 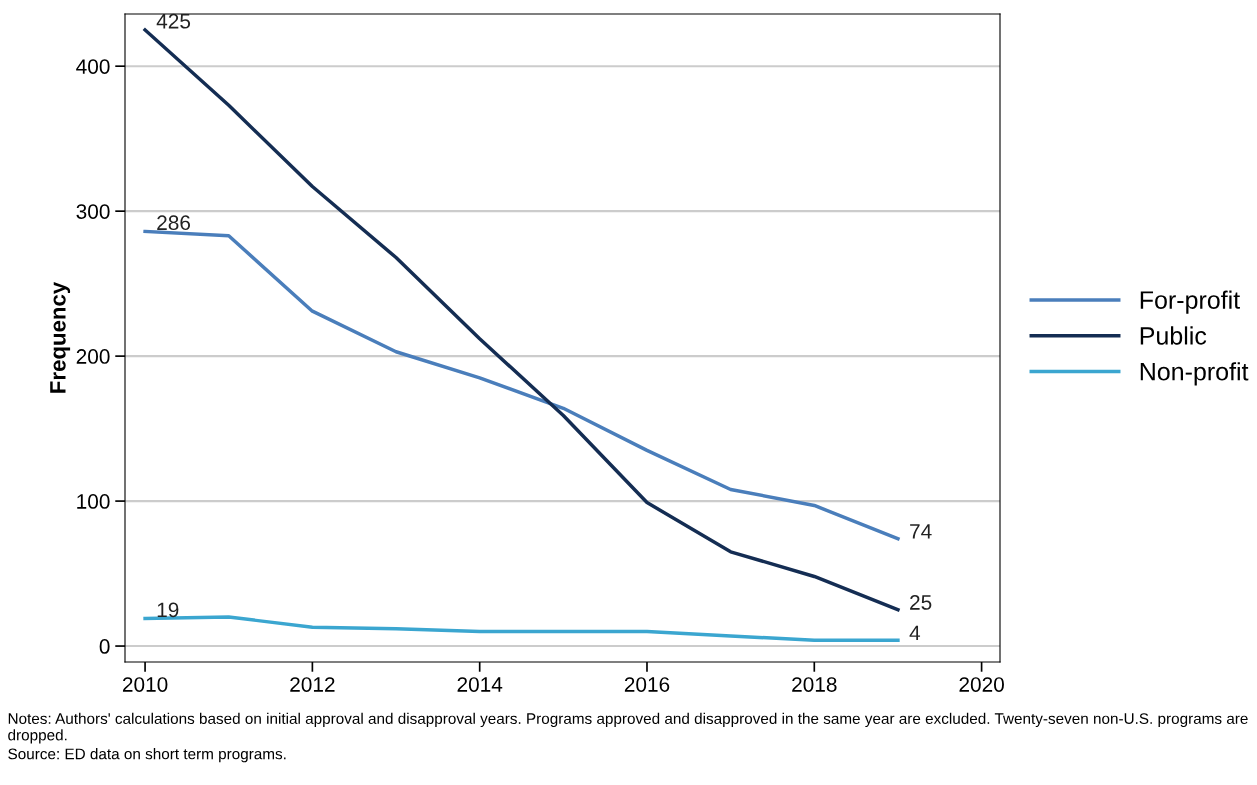 What do you see at coordinates (93, 211) in the screenshot?
I see `y-tick-label: 300` at bounding box center [93, 211].